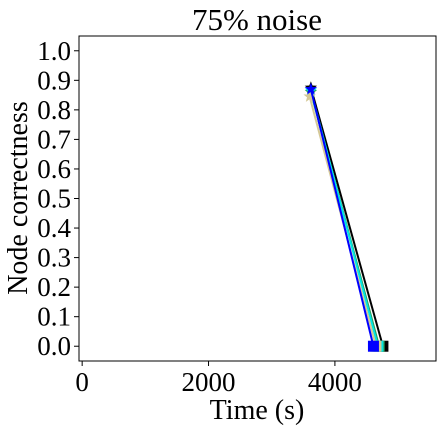  I want to click on y-tick-label: 0.4, so click(54, 228).